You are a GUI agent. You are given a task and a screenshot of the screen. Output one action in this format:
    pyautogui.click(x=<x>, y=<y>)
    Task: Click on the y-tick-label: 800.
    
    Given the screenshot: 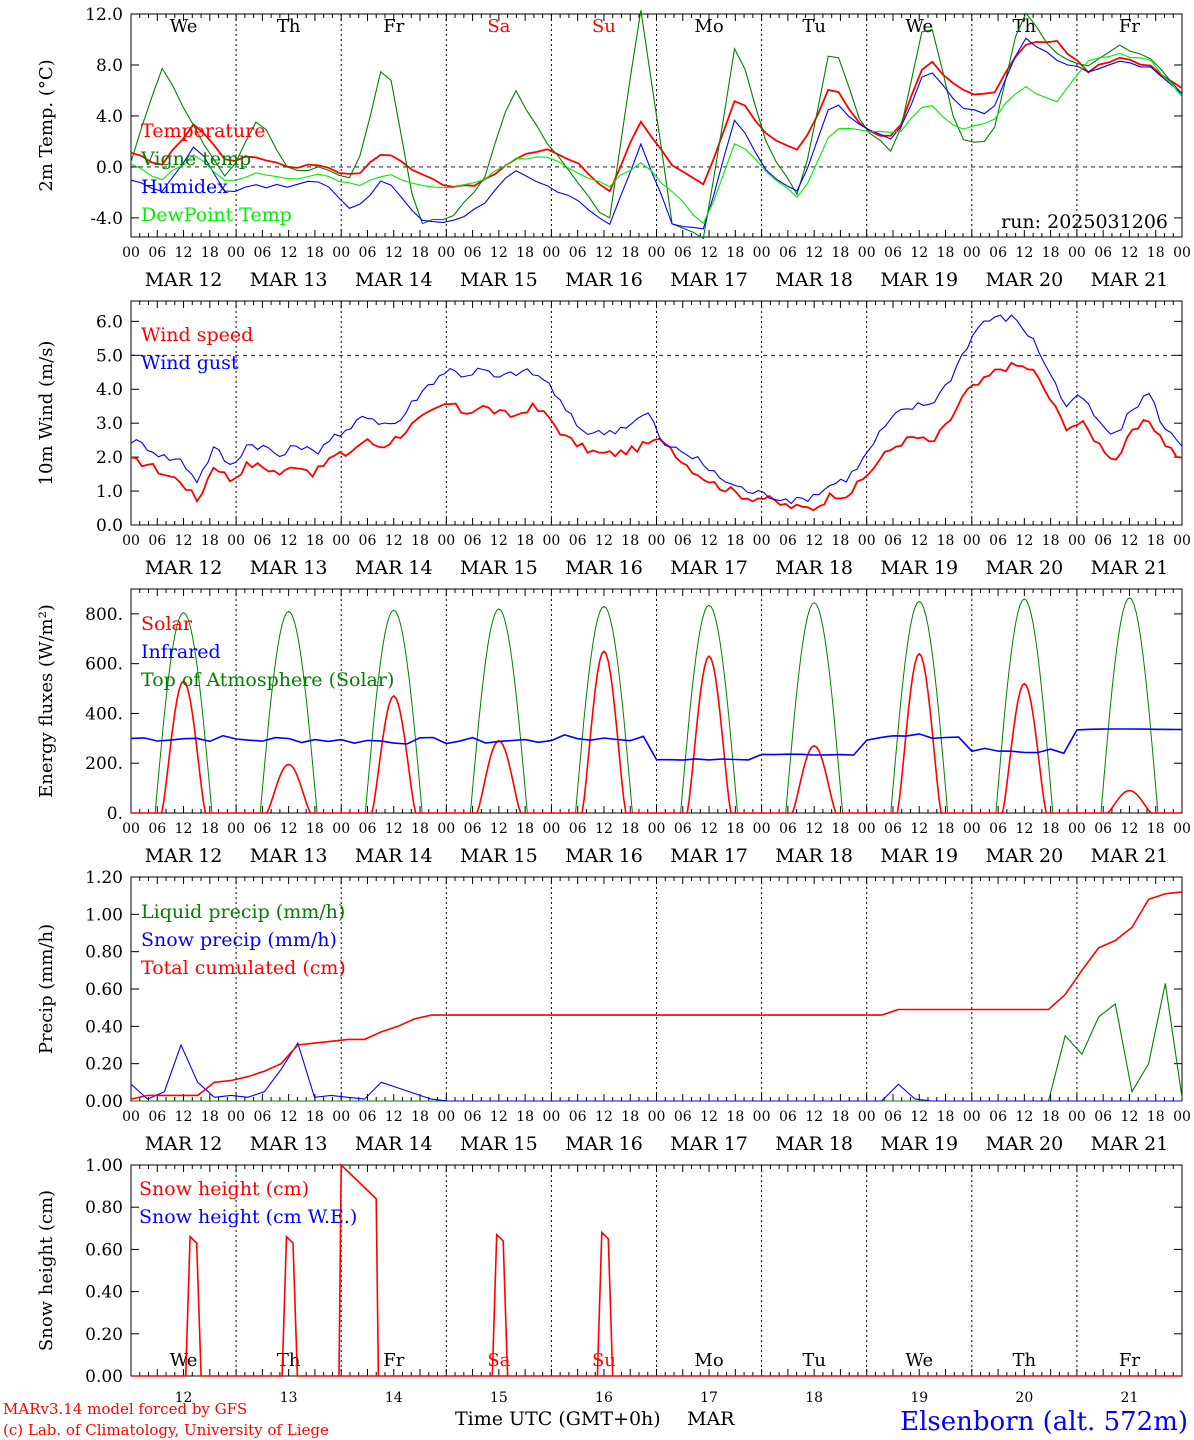 What is the action you would take?
    pyautogui.click(x=104, y=615)
    